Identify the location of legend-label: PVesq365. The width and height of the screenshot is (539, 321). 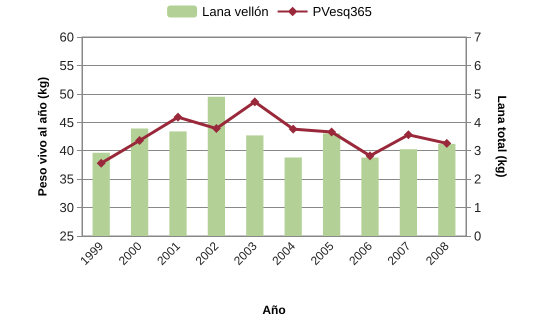
(342, 11).